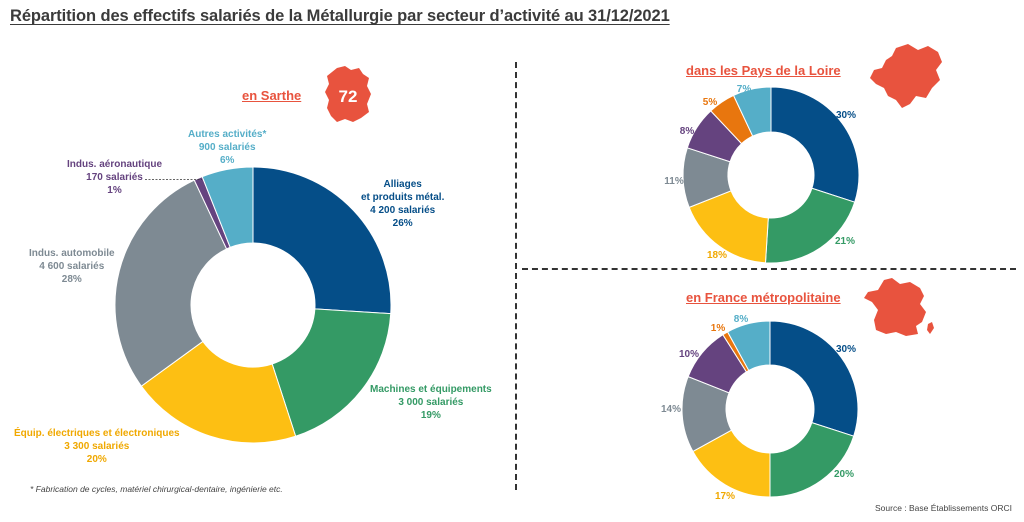 This screenshot has height=522, width=1024. What do you see at coordinates (769, 269) in the screenshot?
I see `horizontal-divider` at bounding box center [769, 269].